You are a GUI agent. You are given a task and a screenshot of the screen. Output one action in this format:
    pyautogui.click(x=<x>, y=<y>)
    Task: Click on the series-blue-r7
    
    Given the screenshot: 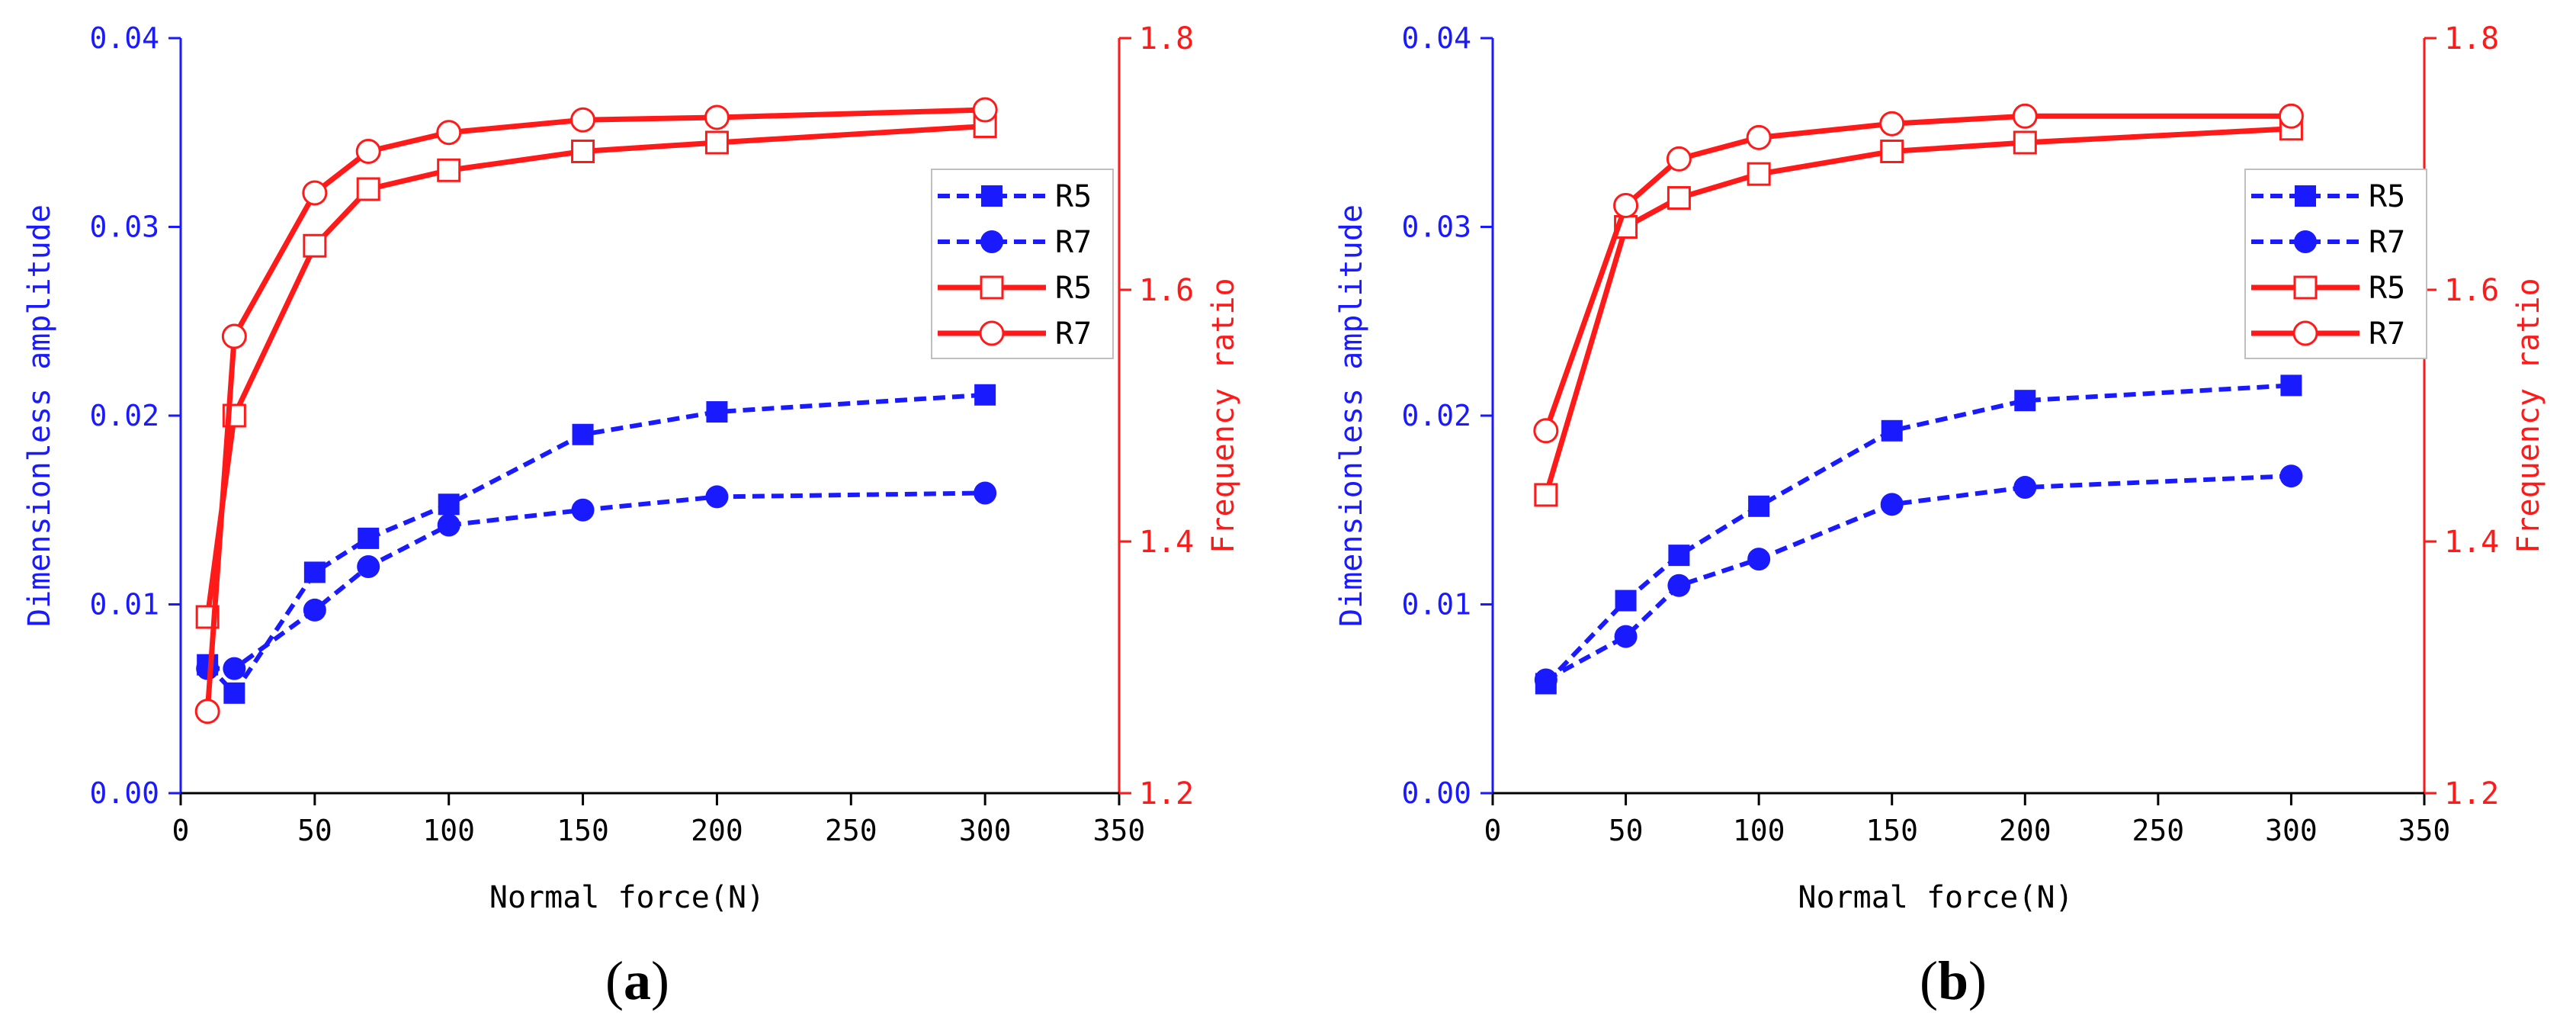 What is the action you would take?
    pyautogui.click(x=1918, y=578)
    